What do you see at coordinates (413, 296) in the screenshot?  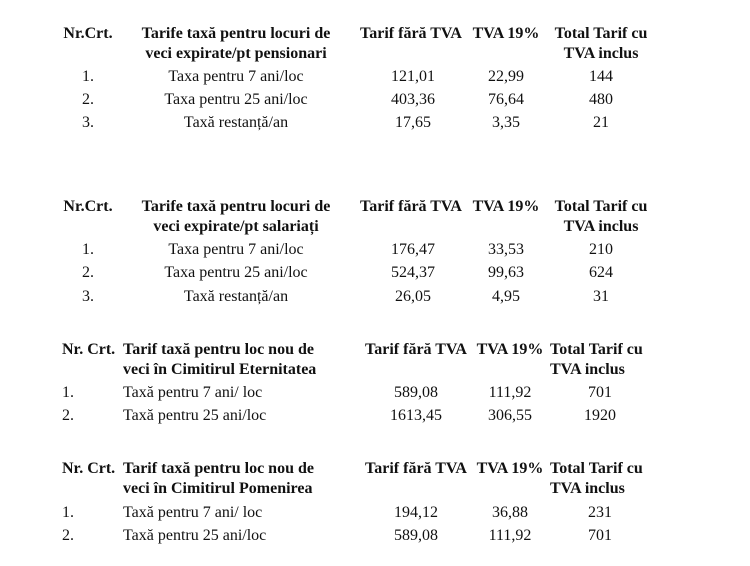 I see `table-cell: 26,05` at bounding box center [413, 296].